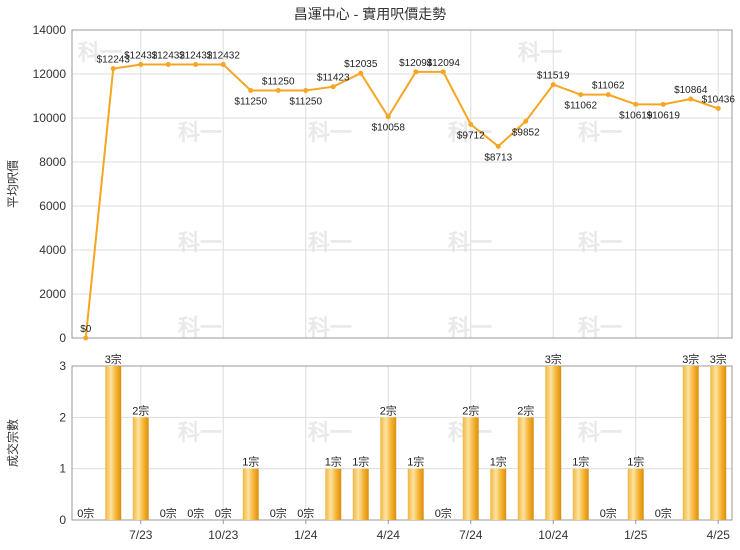 This screenshot has height=550, width=740. Describe the element at coordinates (333, 78) in the screenshot. I see `price-point-label: $11423` at that location.